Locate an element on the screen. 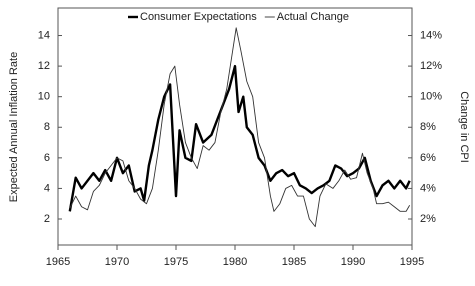 Image resolution: width=475 pixels, height=286 pixels. x-tick-label: 1965 is located at coordinates (58, 262).